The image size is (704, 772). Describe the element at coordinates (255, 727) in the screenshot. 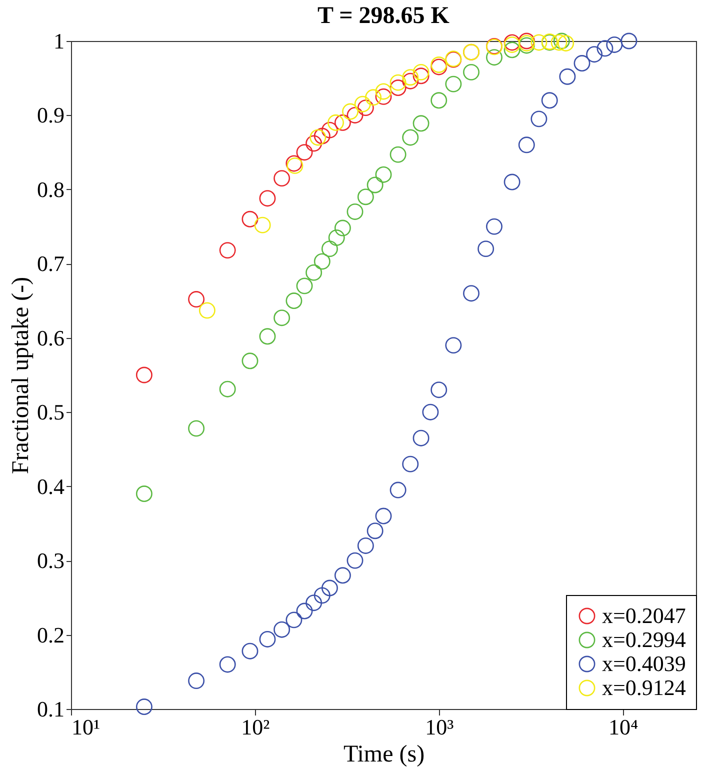

I see `x-tick-label: 10²` at that location.